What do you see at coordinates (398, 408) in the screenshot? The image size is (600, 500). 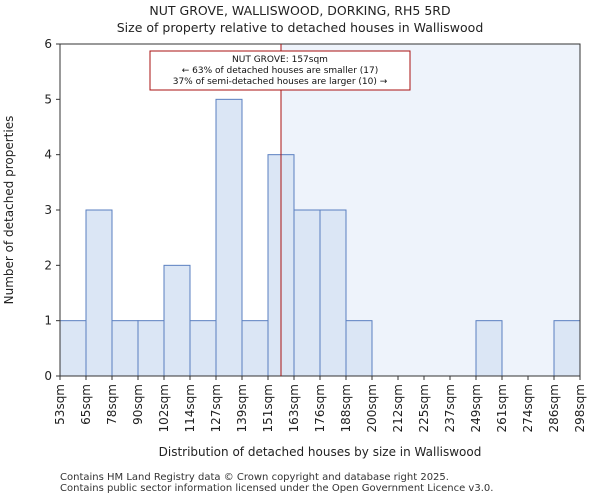 I see `x-tick-label: 212sqm` at bounding box center [398, 408].